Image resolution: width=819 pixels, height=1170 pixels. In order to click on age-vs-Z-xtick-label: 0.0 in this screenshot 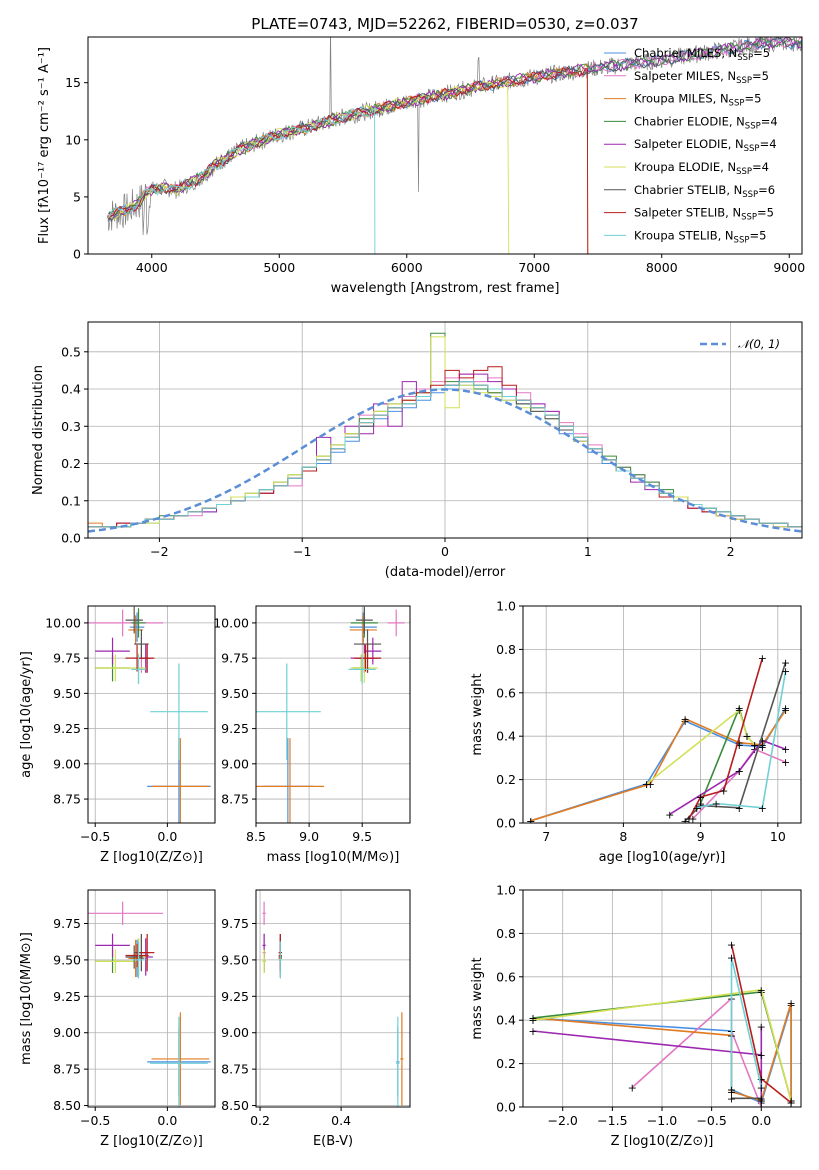, I will do `click(167, 836)`.